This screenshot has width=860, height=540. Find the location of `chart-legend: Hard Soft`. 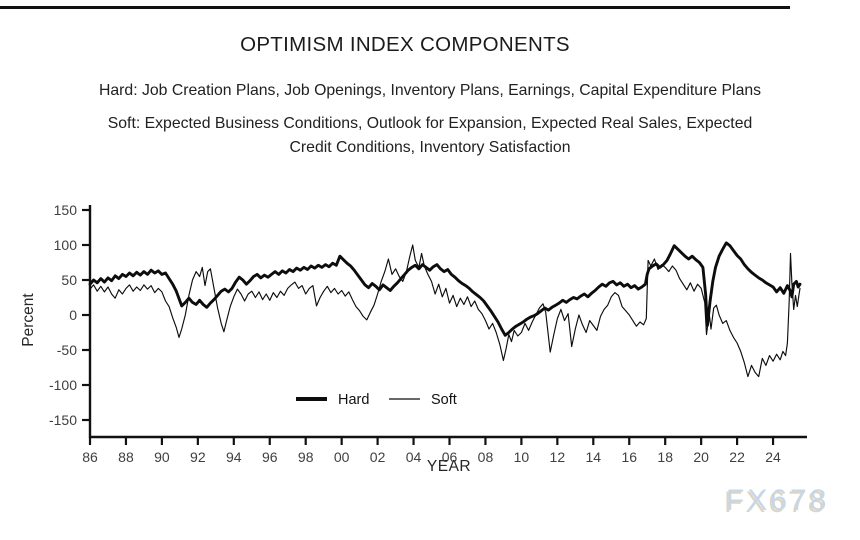

chart-legend: Hard Soft is located at coordinates (376, 400).